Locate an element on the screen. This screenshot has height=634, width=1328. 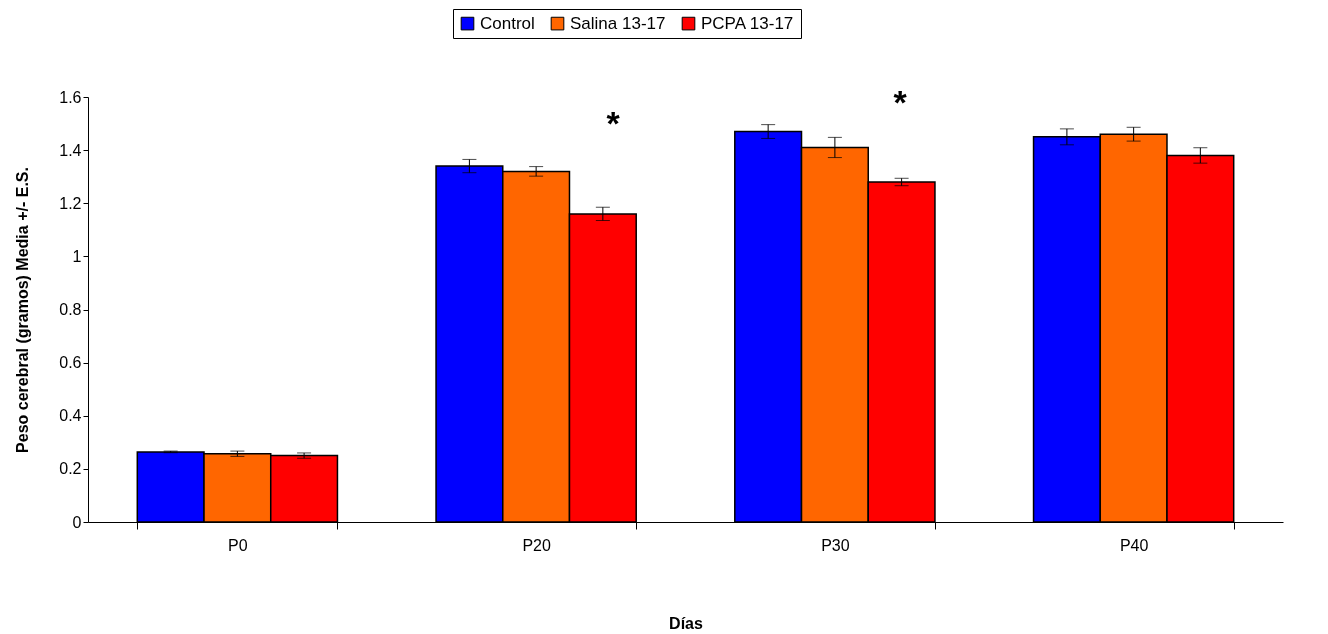
y-tick-label: 0 is located at coordinates (77, 522).